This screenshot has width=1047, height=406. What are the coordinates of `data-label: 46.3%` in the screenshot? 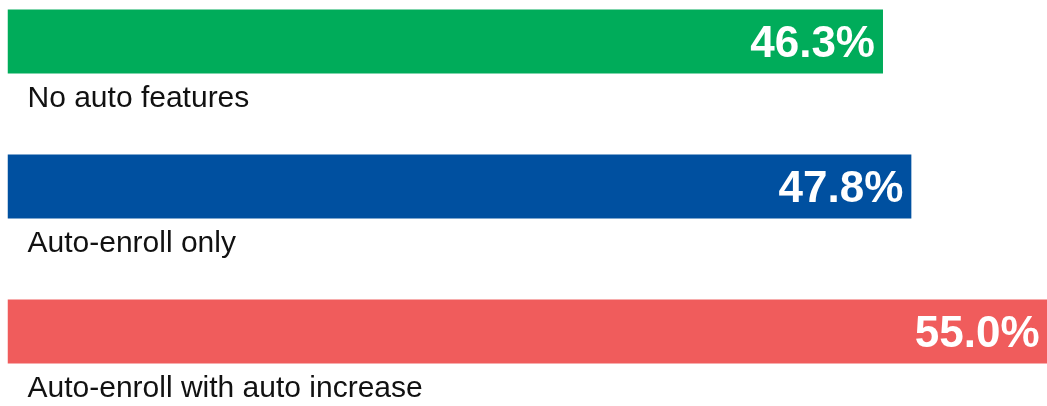 It's located at (812, 41).